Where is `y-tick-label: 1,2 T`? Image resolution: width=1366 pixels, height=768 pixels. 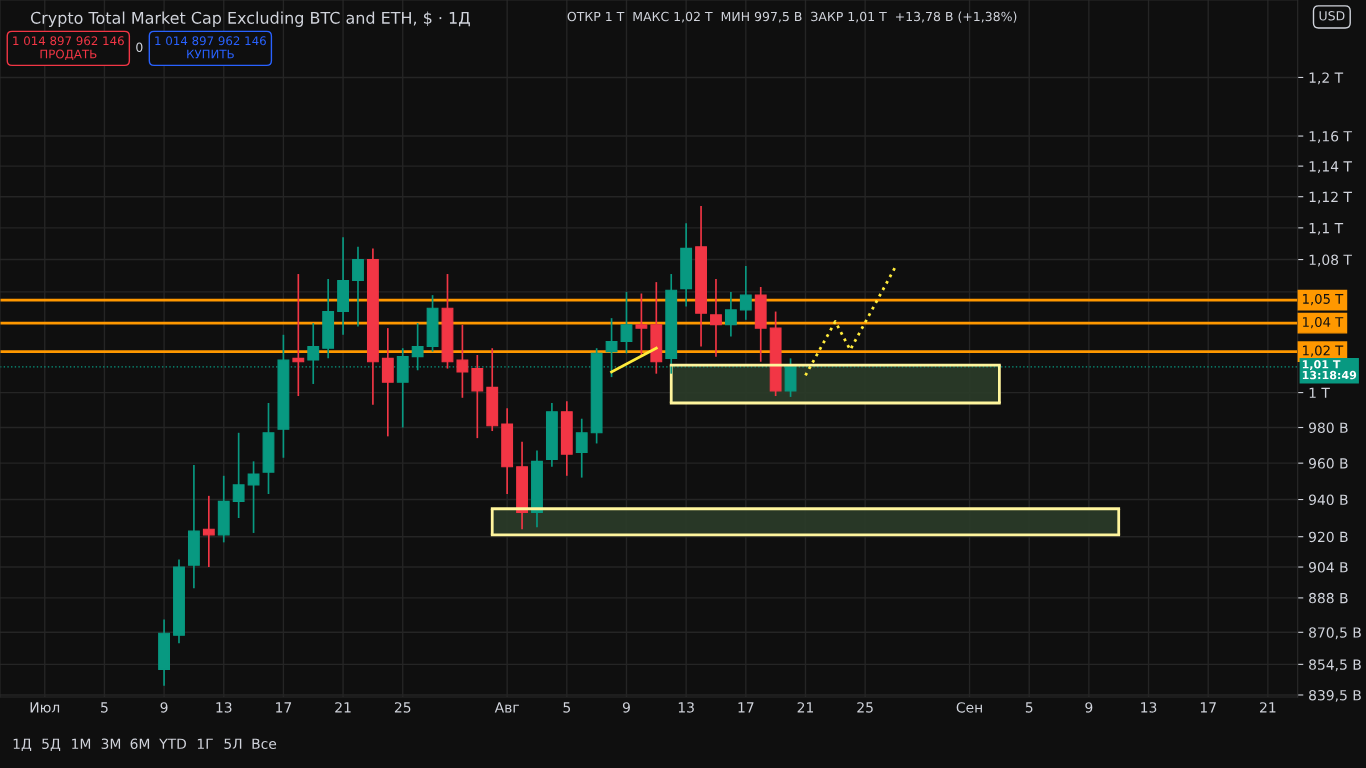
y-tick-label: 1,2 T is located at coordinates (1326, 78).